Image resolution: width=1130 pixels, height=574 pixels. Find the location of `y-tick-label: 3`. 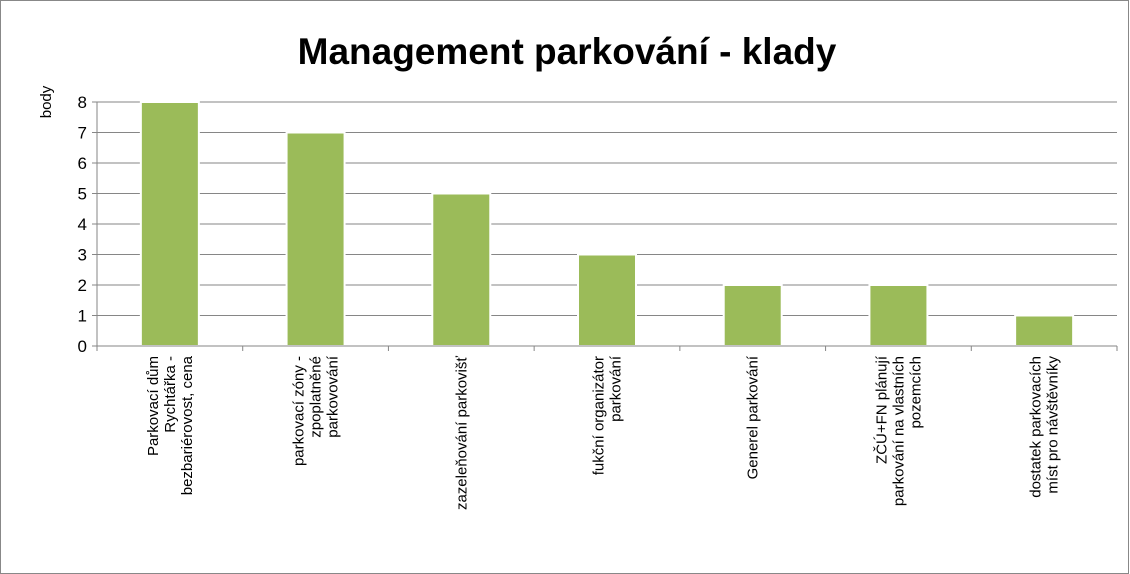

y-tick-label: 3 is located at coordinates (82, 255).